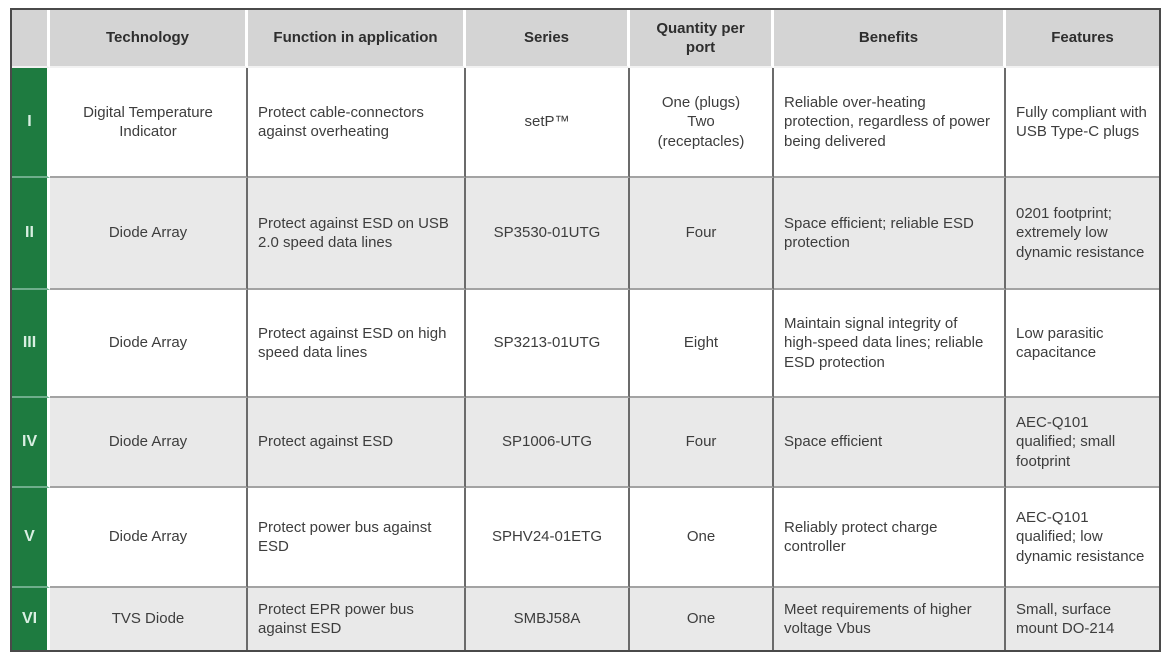 The image size is (1166, 662). I want to click on row-label-cell: IV, so click(31, 443).